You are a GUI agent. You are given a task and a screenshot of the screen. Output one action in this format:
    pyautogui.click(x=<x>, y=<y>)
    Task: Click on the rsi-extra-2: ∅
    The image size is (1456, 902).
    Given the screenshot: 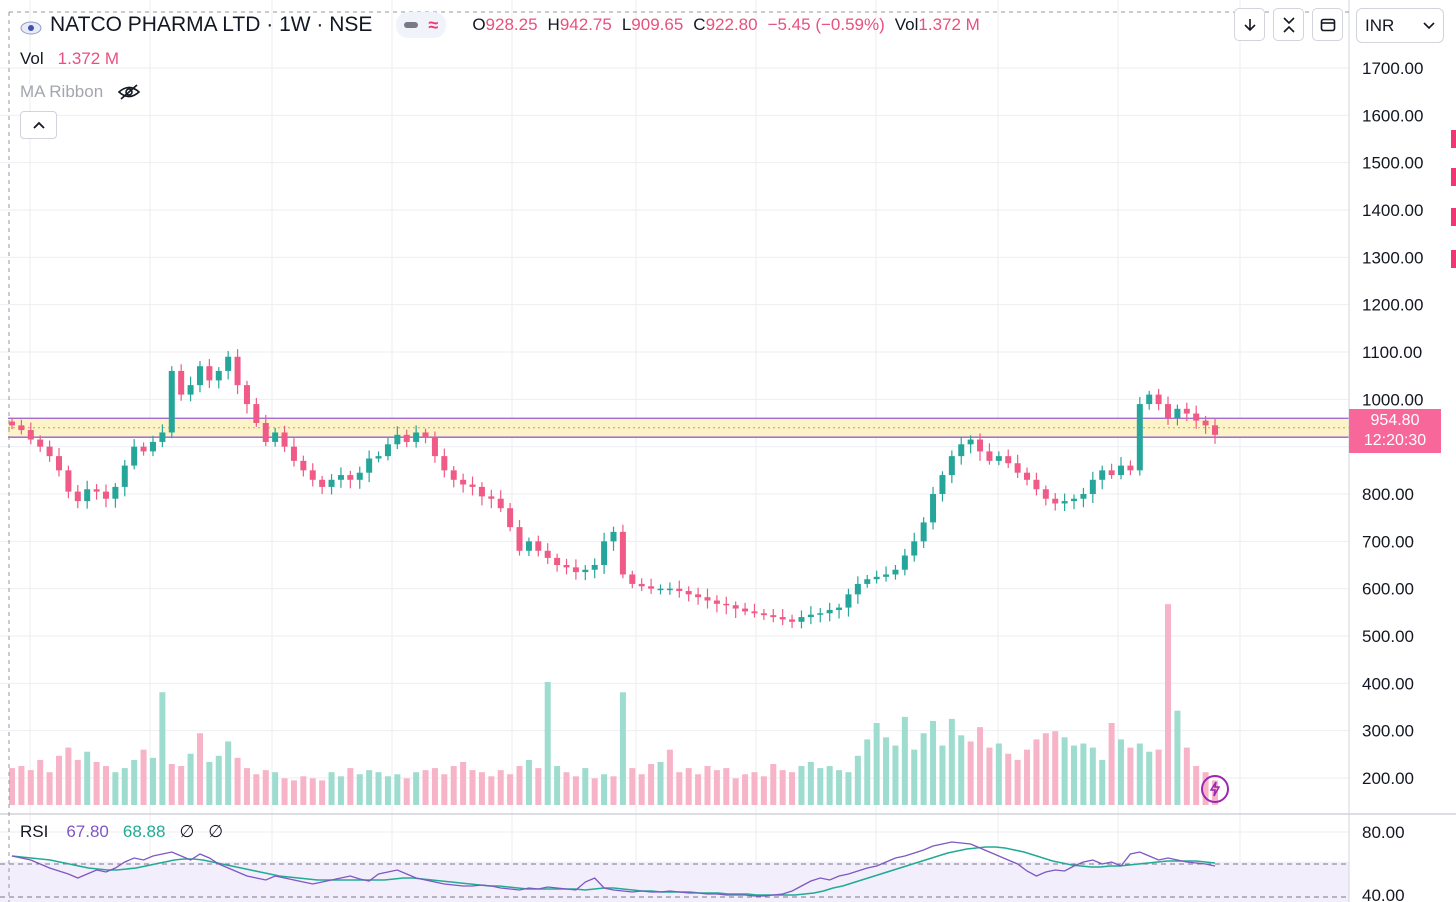 What is the action you would take?
    pyautogui.click(x=216, y=831)
    